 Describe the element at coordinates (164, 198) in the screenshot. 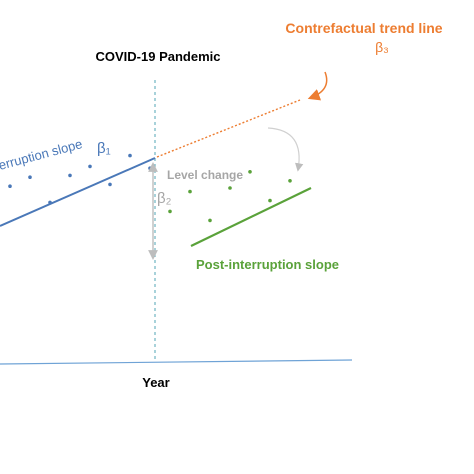

I see `level-change-coef: β₂` at that location.